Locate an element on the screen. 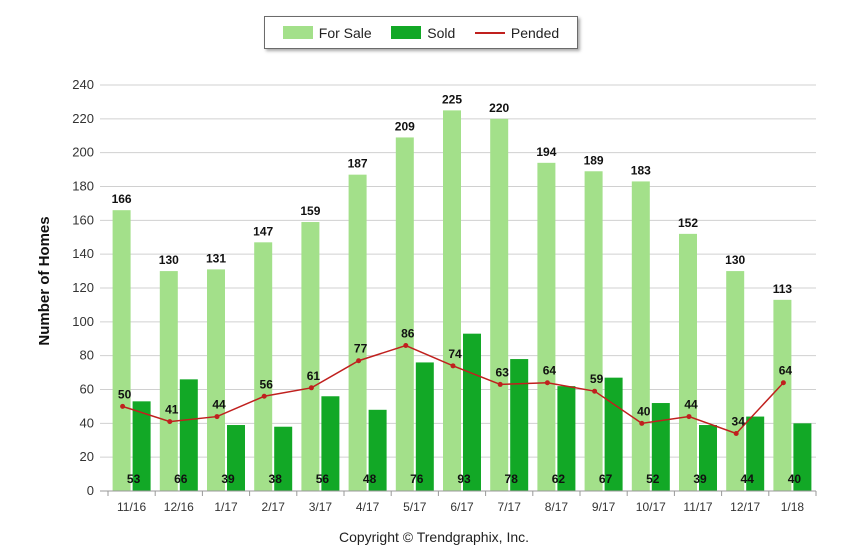  legend-item-sold: Sold is located at coordinates (423, 33).